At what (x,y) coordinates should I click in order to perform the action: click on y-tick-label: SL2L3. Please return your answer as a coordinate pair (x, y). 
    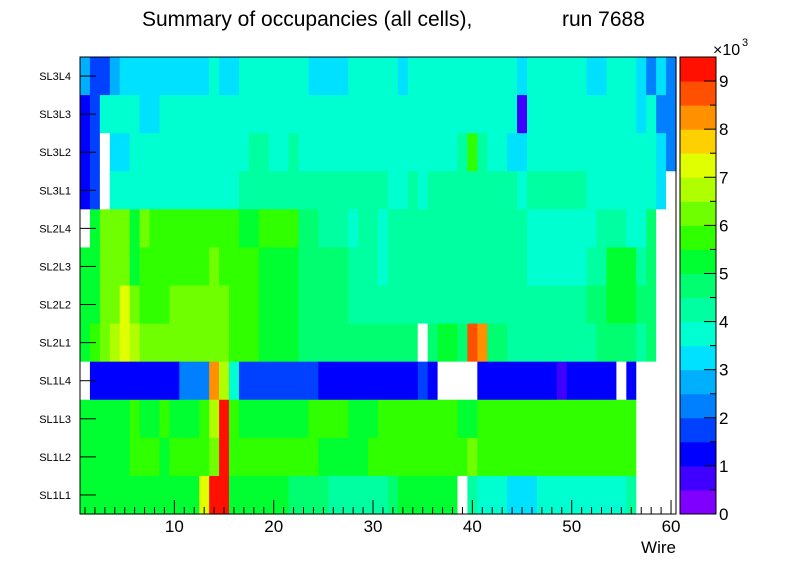
    Looking at the image, I should click on (55, 267).